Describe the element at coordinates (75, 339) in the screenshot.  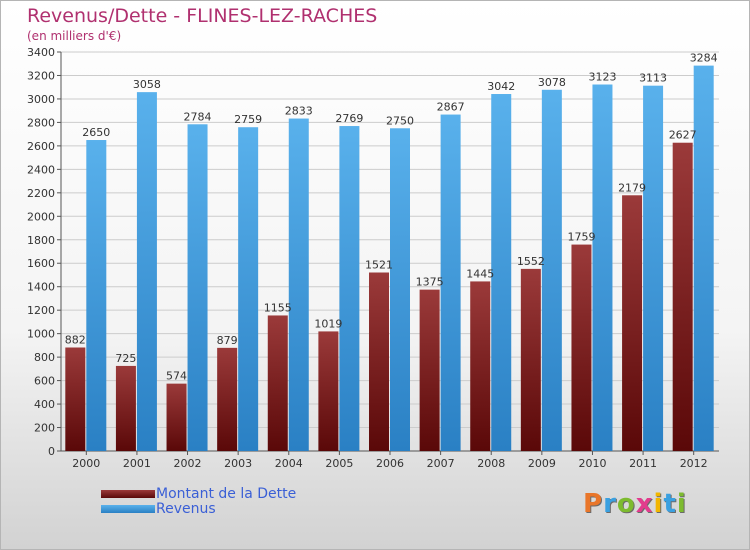
I see `data-label-debt: 882` at that location.